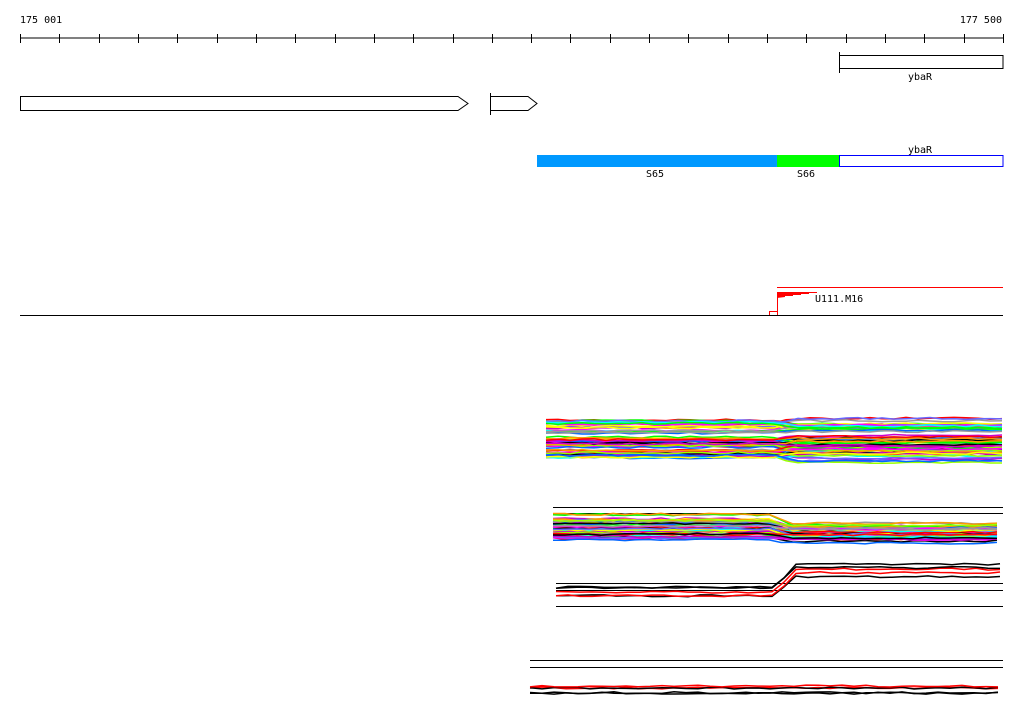  I want to click on coordinate-ruler: 175 001 177 500, so click(512, 29).